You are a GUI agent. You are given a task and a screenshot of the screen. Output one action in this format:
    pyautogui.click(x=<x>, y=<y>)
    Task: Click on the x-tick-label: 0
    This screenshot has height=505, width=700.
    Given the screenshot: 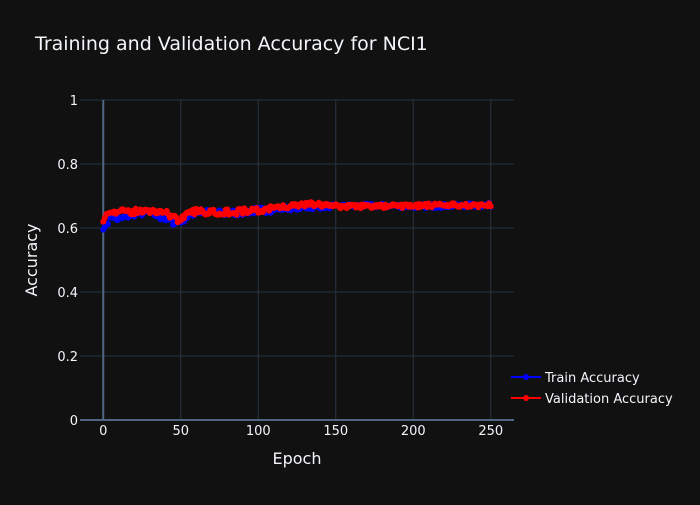 What is the action you would take?
    pyautogui.click(x=103, y=431)
    